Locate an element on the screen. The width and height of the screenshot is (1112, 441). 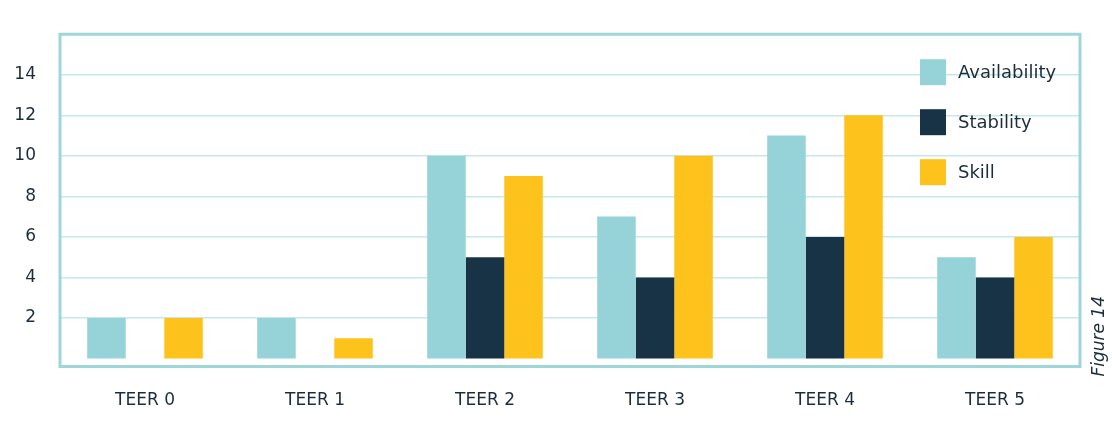
y-tick-label: 2 is located at coordinates (30, 316).